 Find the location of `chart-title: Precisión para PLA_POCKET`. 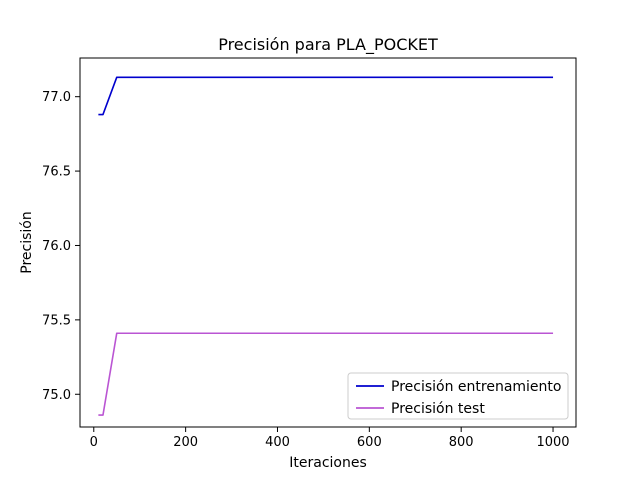

chart-title: Precisión para PLA_POCKET is located at coordinates (328, 45).